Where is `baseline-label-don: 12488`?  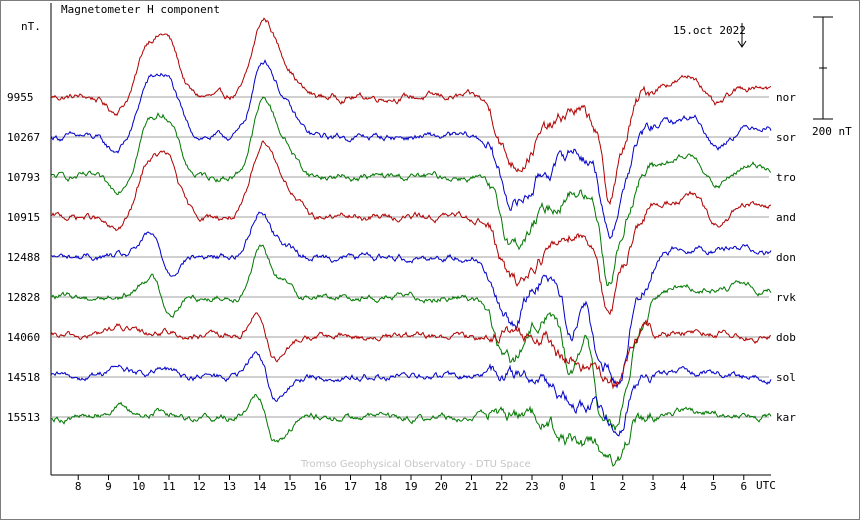
baseline-label-don: 12488 is located at coordinates (23, 257).